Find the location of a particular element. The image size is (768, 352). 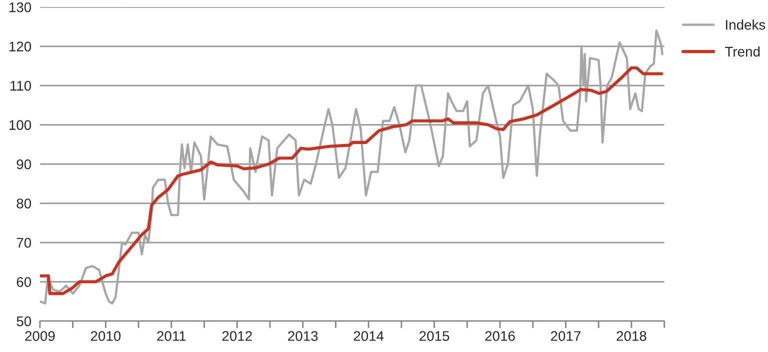

x-tick-label: 2018 is located at coordinates (631, 336).